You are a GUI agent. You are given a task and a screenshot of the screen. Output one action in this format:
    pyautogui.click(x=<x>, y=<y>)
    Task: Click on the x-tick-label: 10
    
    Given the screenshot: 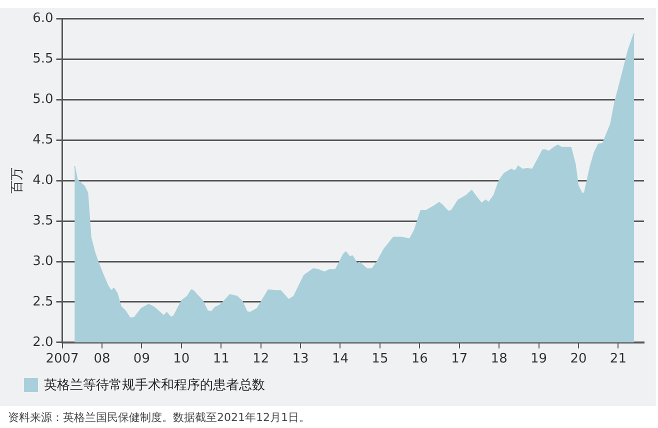 What is the action you would take?
    pyautogui.click(x=181, y=359)
    